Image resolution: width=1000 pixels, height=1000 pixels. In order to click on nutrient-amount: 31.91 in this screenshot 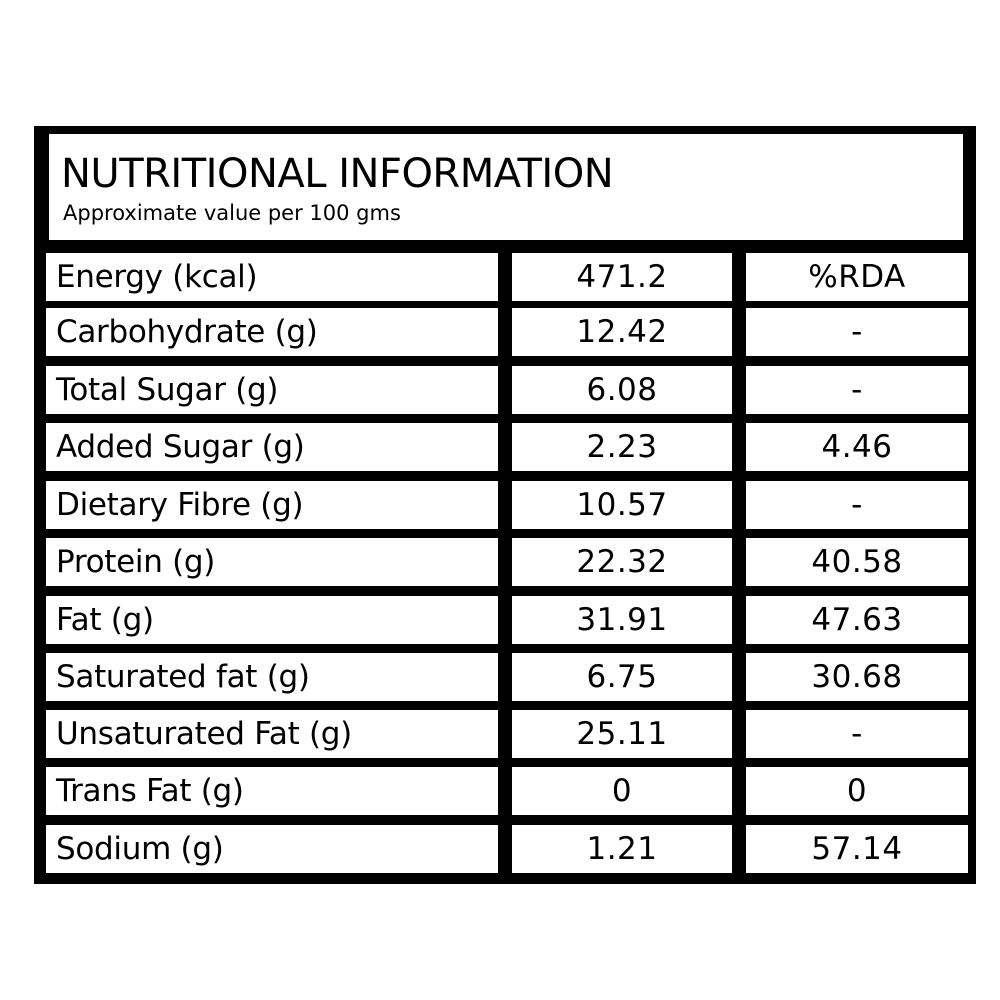, I will do `click(622, 620)`.